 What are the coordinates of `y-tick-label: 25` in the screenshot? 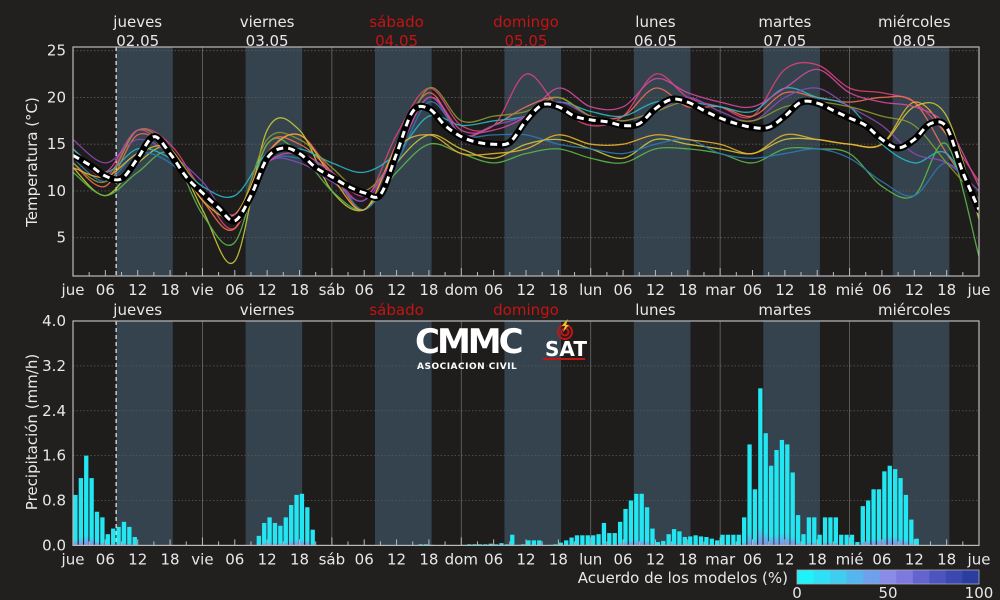 It's located at (56, 51).